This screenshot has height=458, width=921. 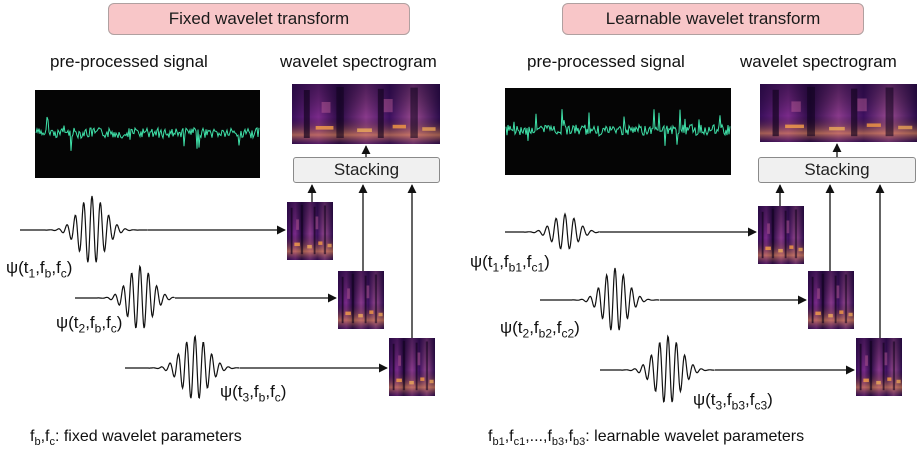 I want to click on left-signal-plot, so click(x=147, y=134).